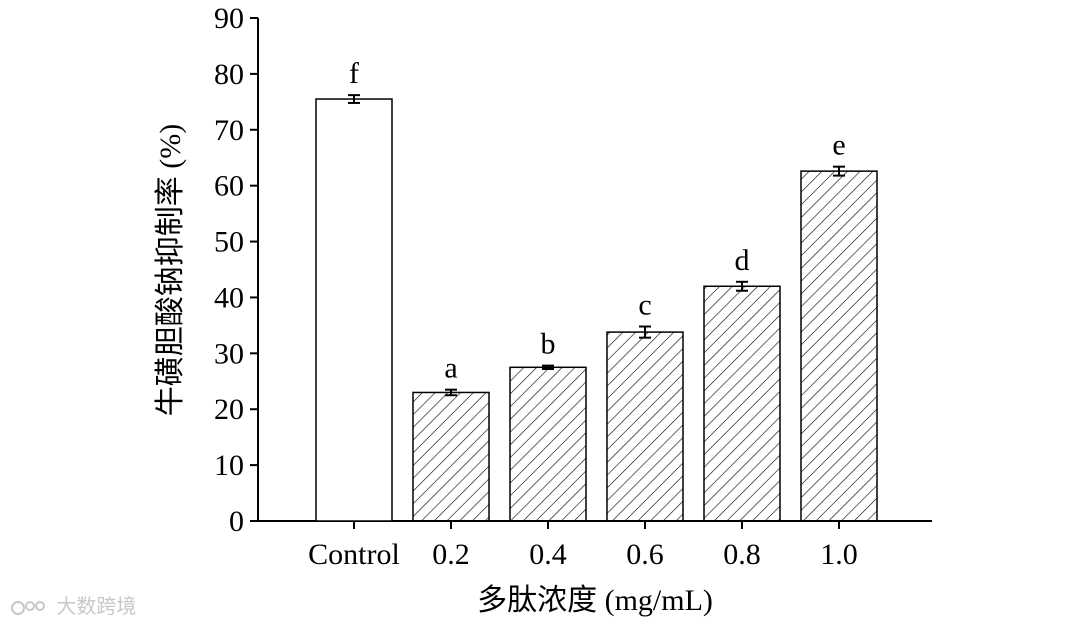 The height and width of the screenshot is (624, 1080). What do you see at coordinates (229, 186) in the screenshot?
I see `y-tick-label: 60` at bounding box center [229, 186].